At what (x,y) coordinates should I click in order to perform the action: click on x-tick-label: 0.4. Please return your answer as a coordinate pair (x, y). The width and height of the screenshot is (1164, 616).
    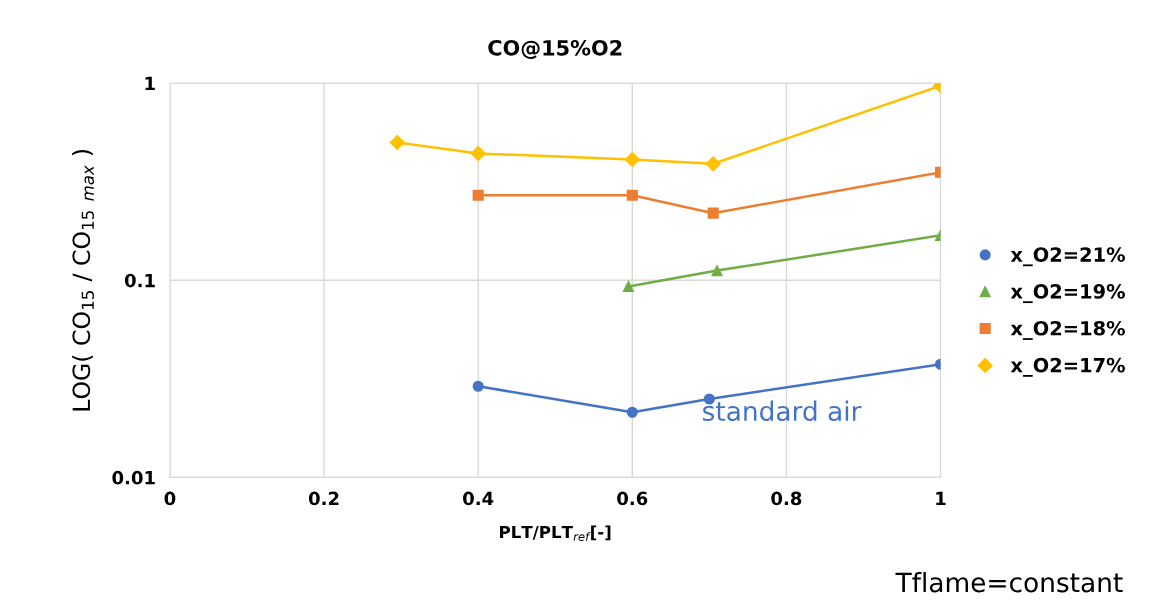
    Looking at the image, I should click on (478, 498).